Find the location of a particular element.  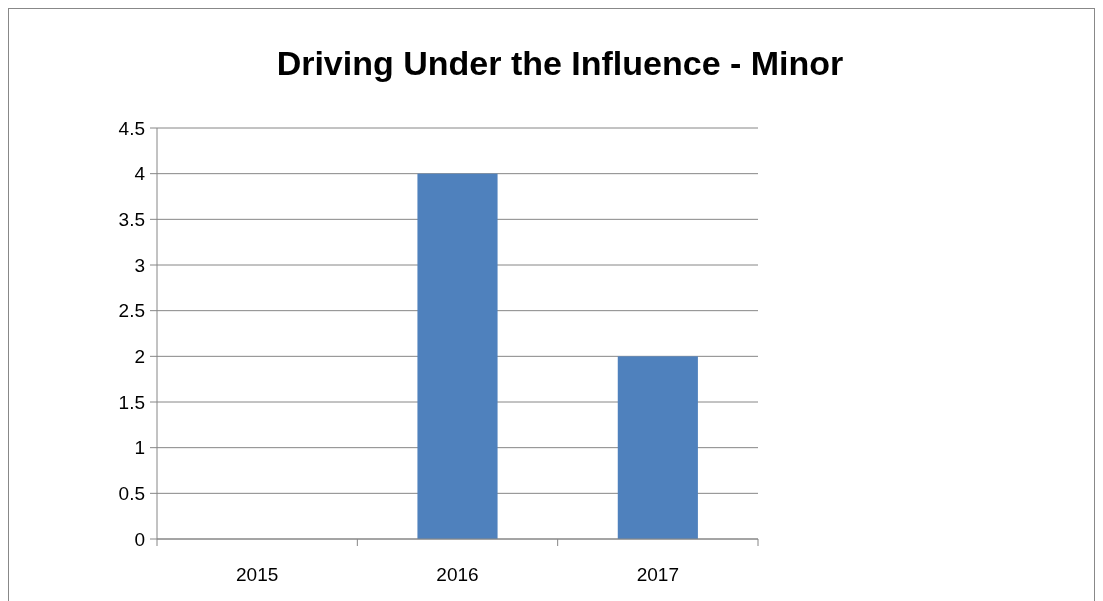

y-tick-label: 4 is located at coordinates (140, 174).